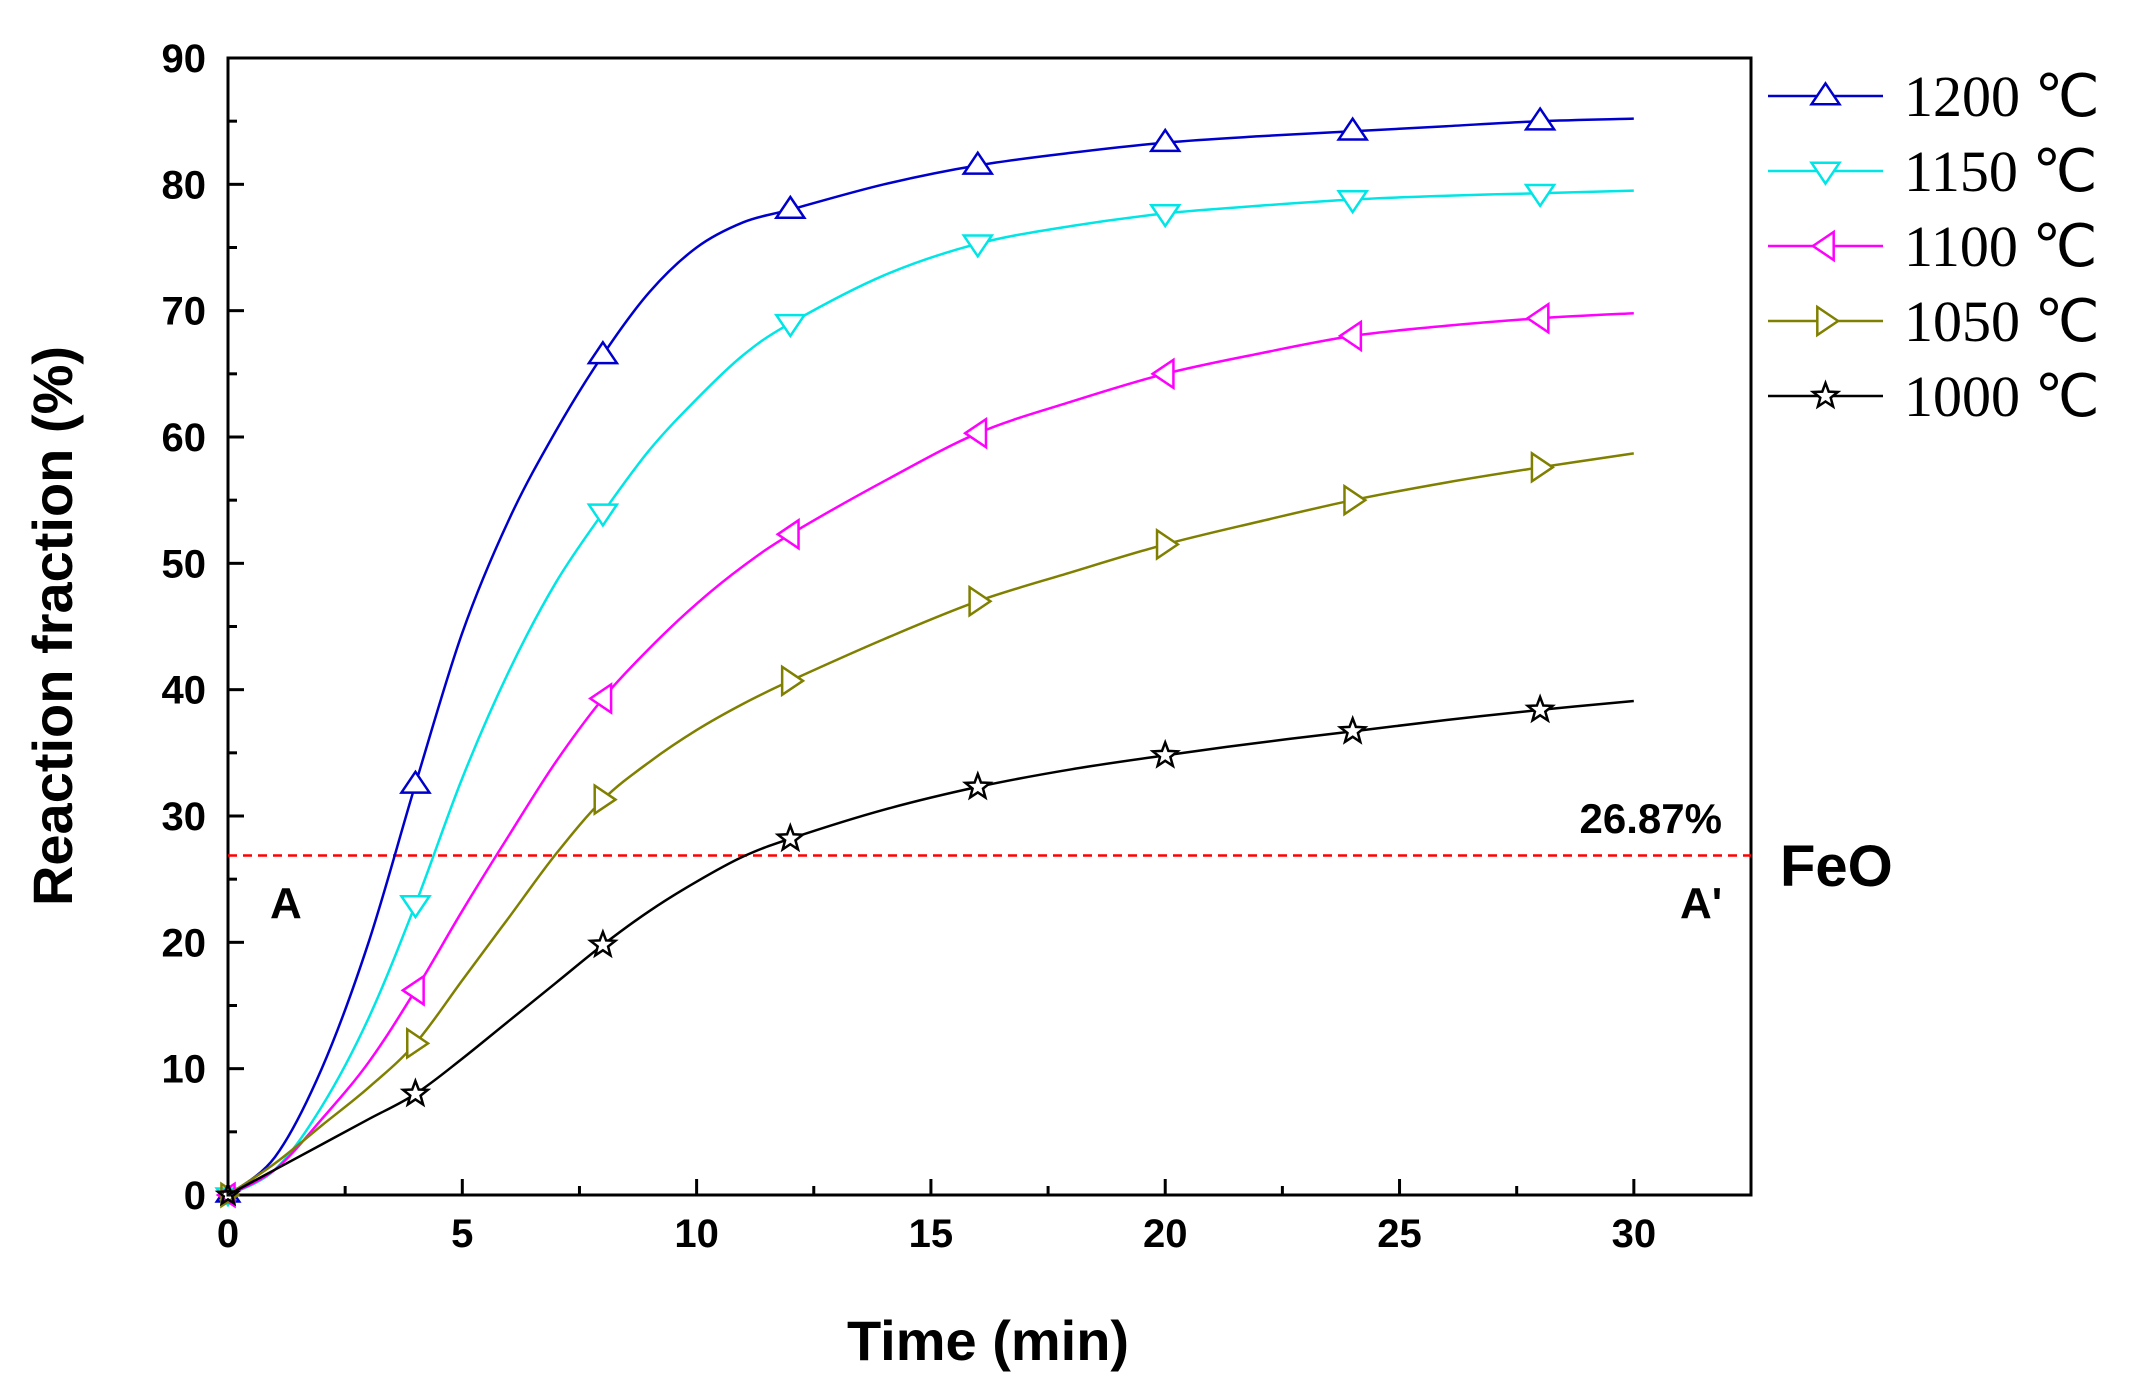 The height and width of the screenshot is (1379, 2139). What do you see at coordinates (286, 903) in the screenshot?
I see `label-a: A` at bounding box center [286, 903].